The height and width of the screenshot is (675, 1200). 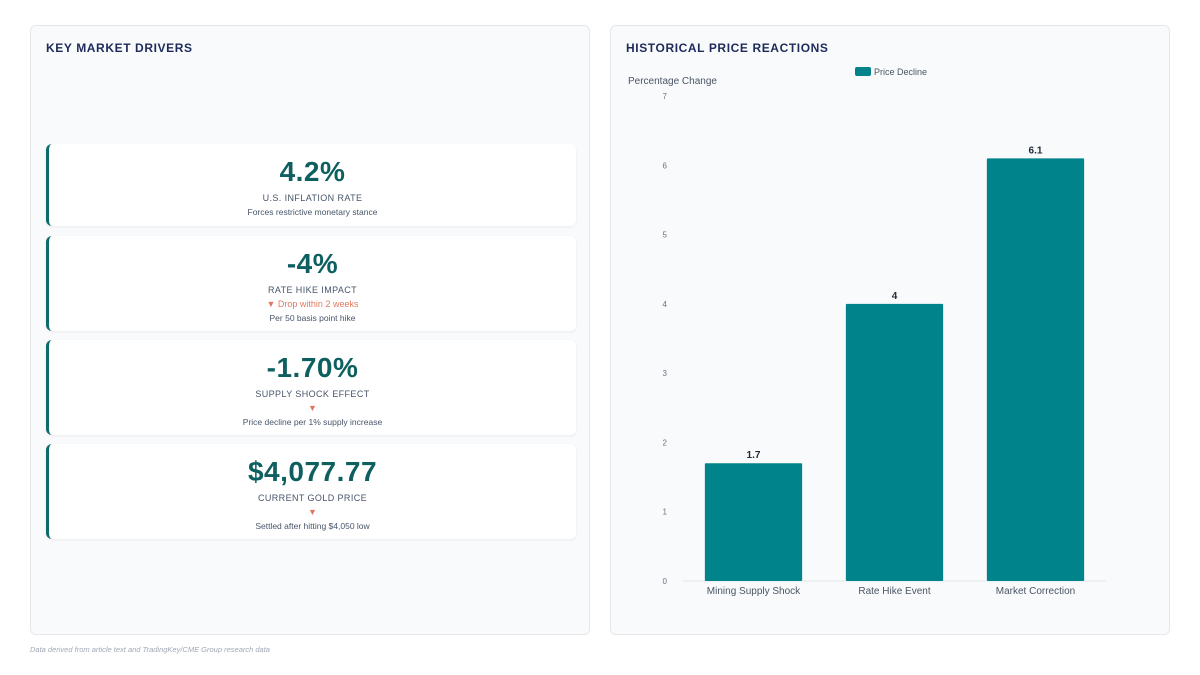 I want to click on kpi-description: Per 50 basis point hike, so click(x=312, y=318).